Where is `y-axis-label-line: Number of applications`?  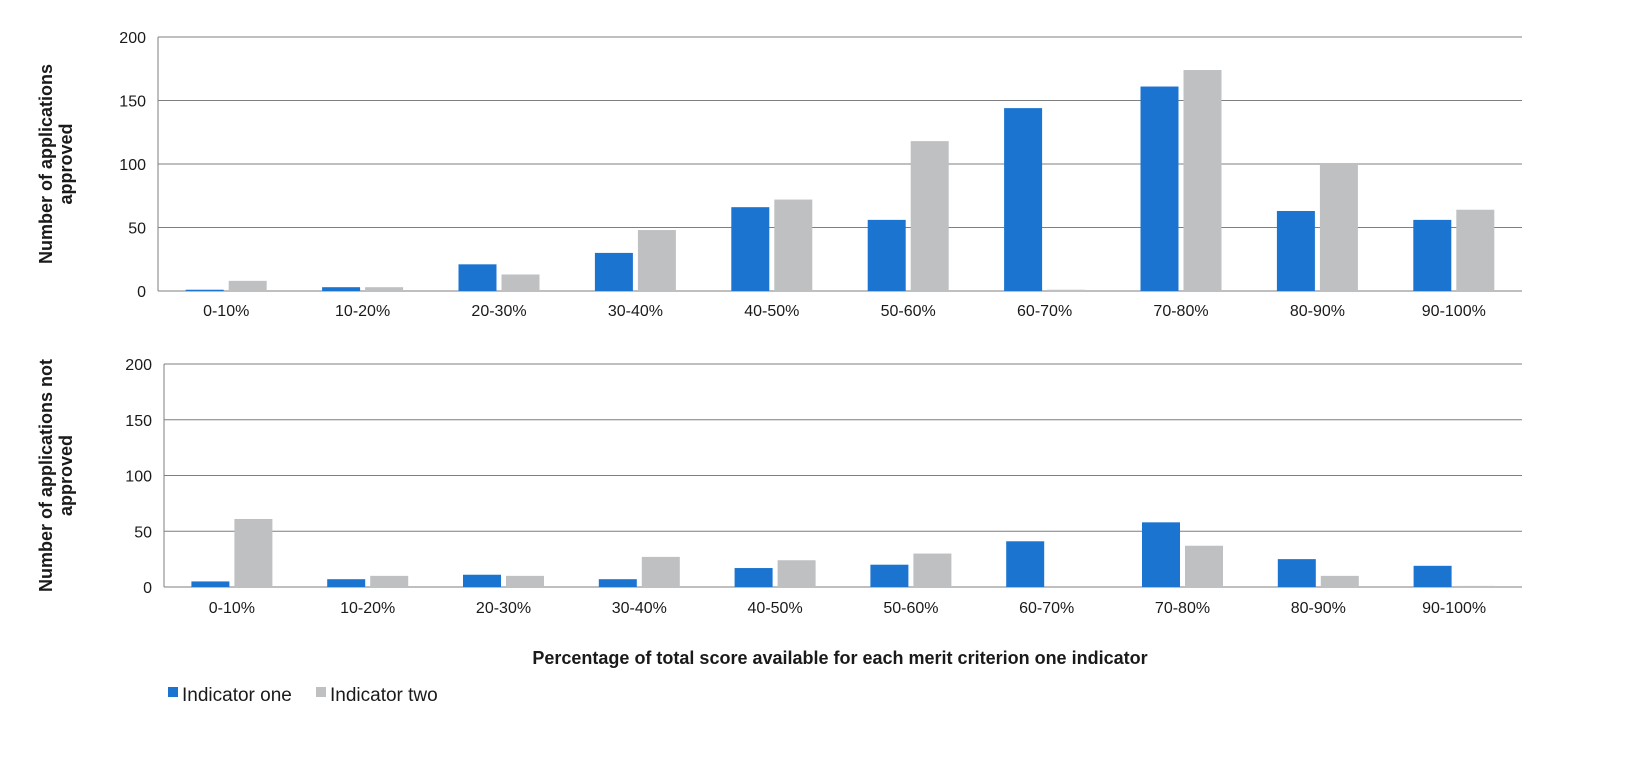 y-axis-label-line: Number of applications is located at coordinates (46, 164).